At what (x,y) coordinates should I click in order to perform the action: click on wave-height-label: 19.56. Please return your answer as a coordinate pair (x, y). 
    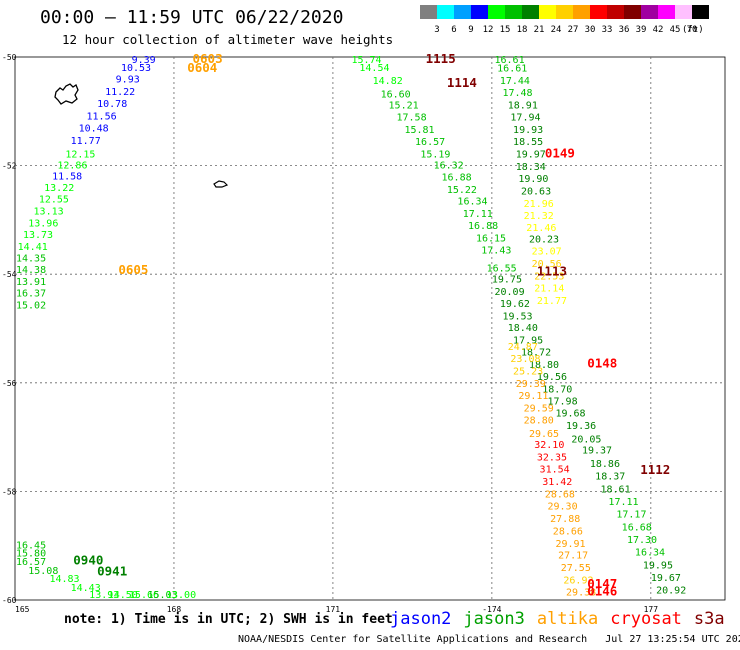
    Looking at the image, I should click on (552, 377).